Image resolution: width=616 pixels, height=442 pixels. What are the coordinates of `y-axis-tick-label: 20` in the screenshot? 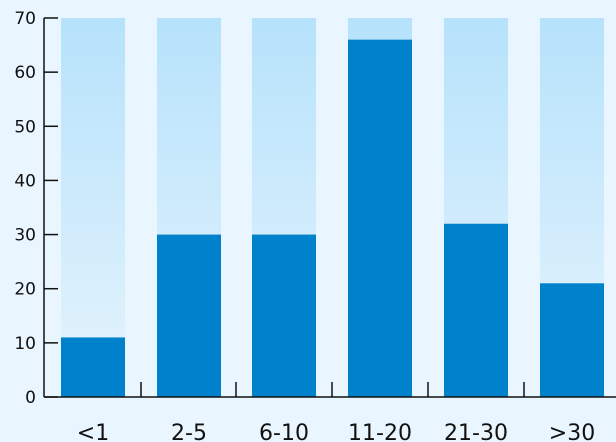 It's located at (25, 290).